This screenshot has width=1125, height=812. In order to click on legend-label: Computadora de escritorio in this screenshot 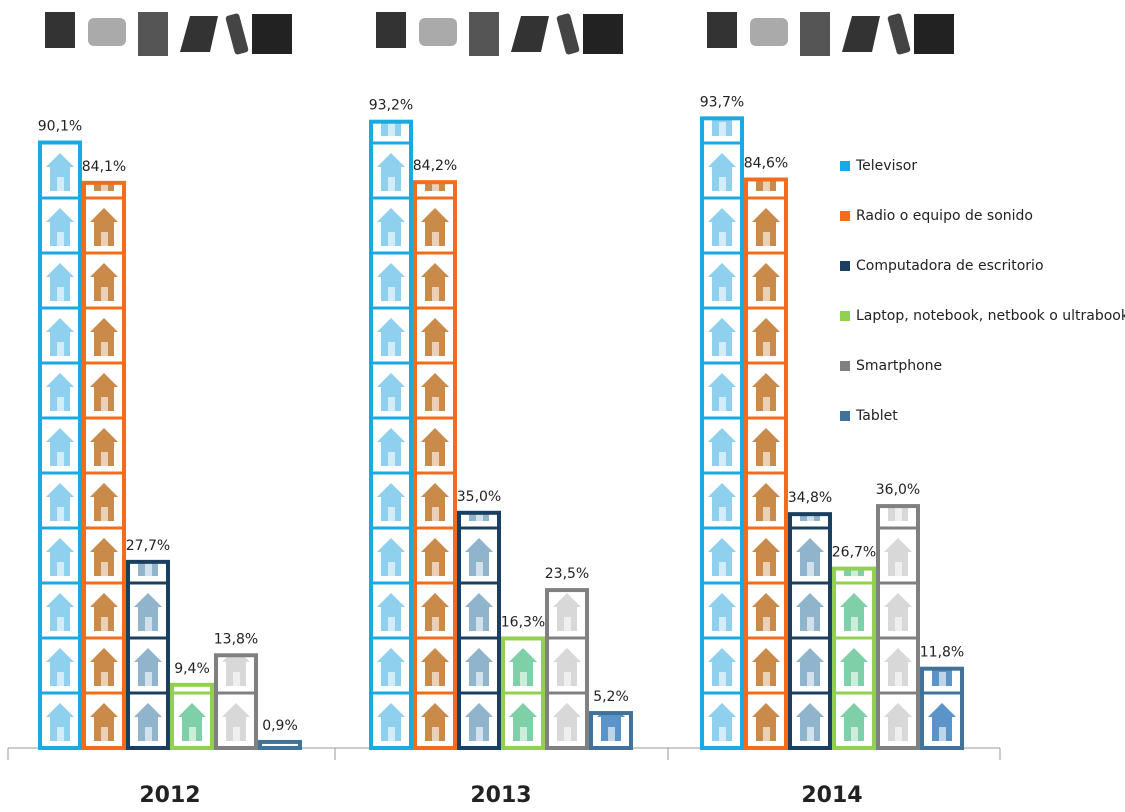, I will do `click(950, 266)`.